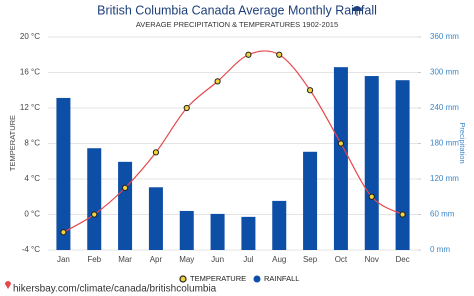 This screenshot has width=474, height=296. Describe the element at coordinates (310, 259) in the screenshot. I see `x-tick-label: Sep` at that location.